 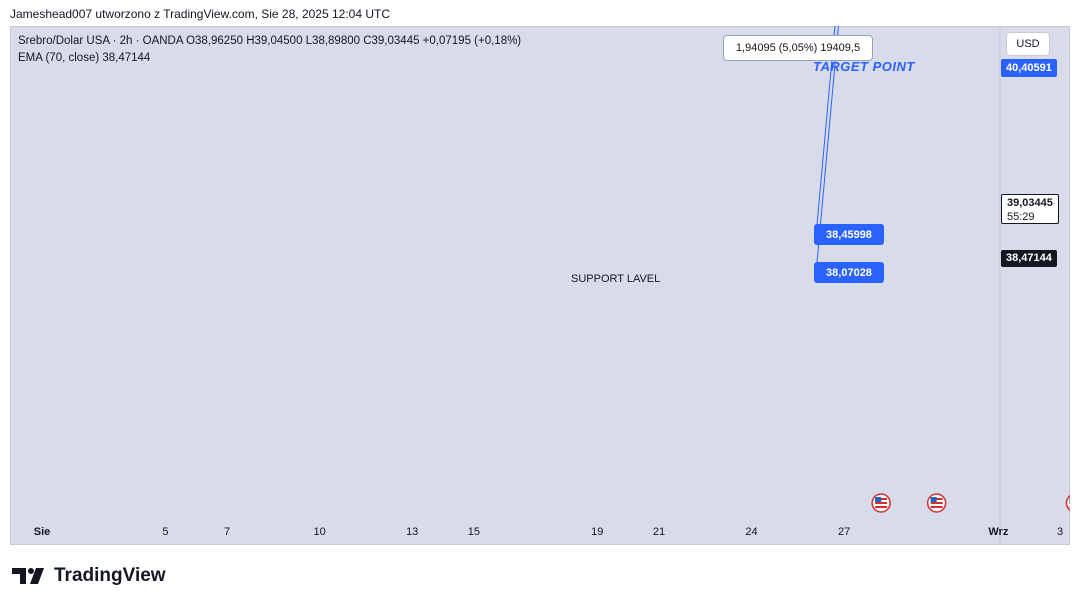 I want to click on zone-top-tag: 38,45998, so click(x=849, y=234).